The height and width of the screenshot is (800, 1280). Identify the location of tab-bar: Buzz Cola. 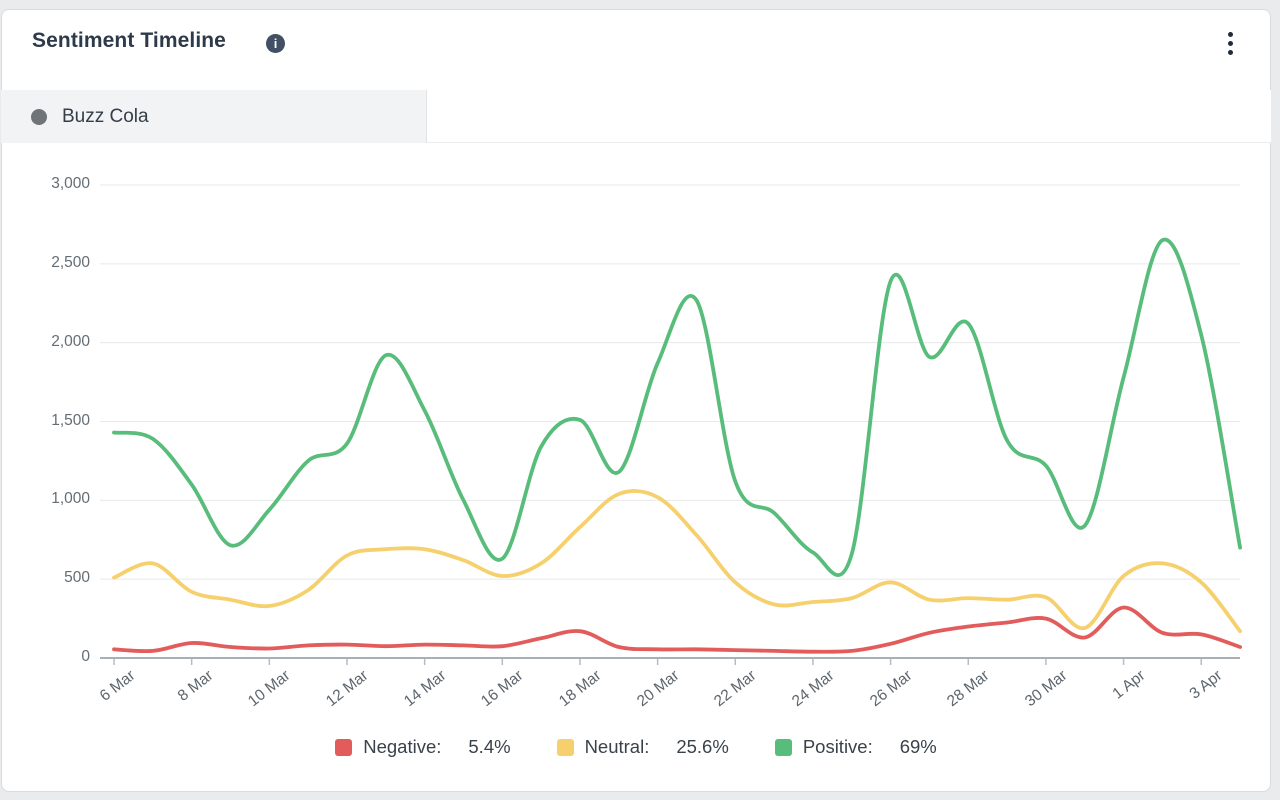
(636, 116).